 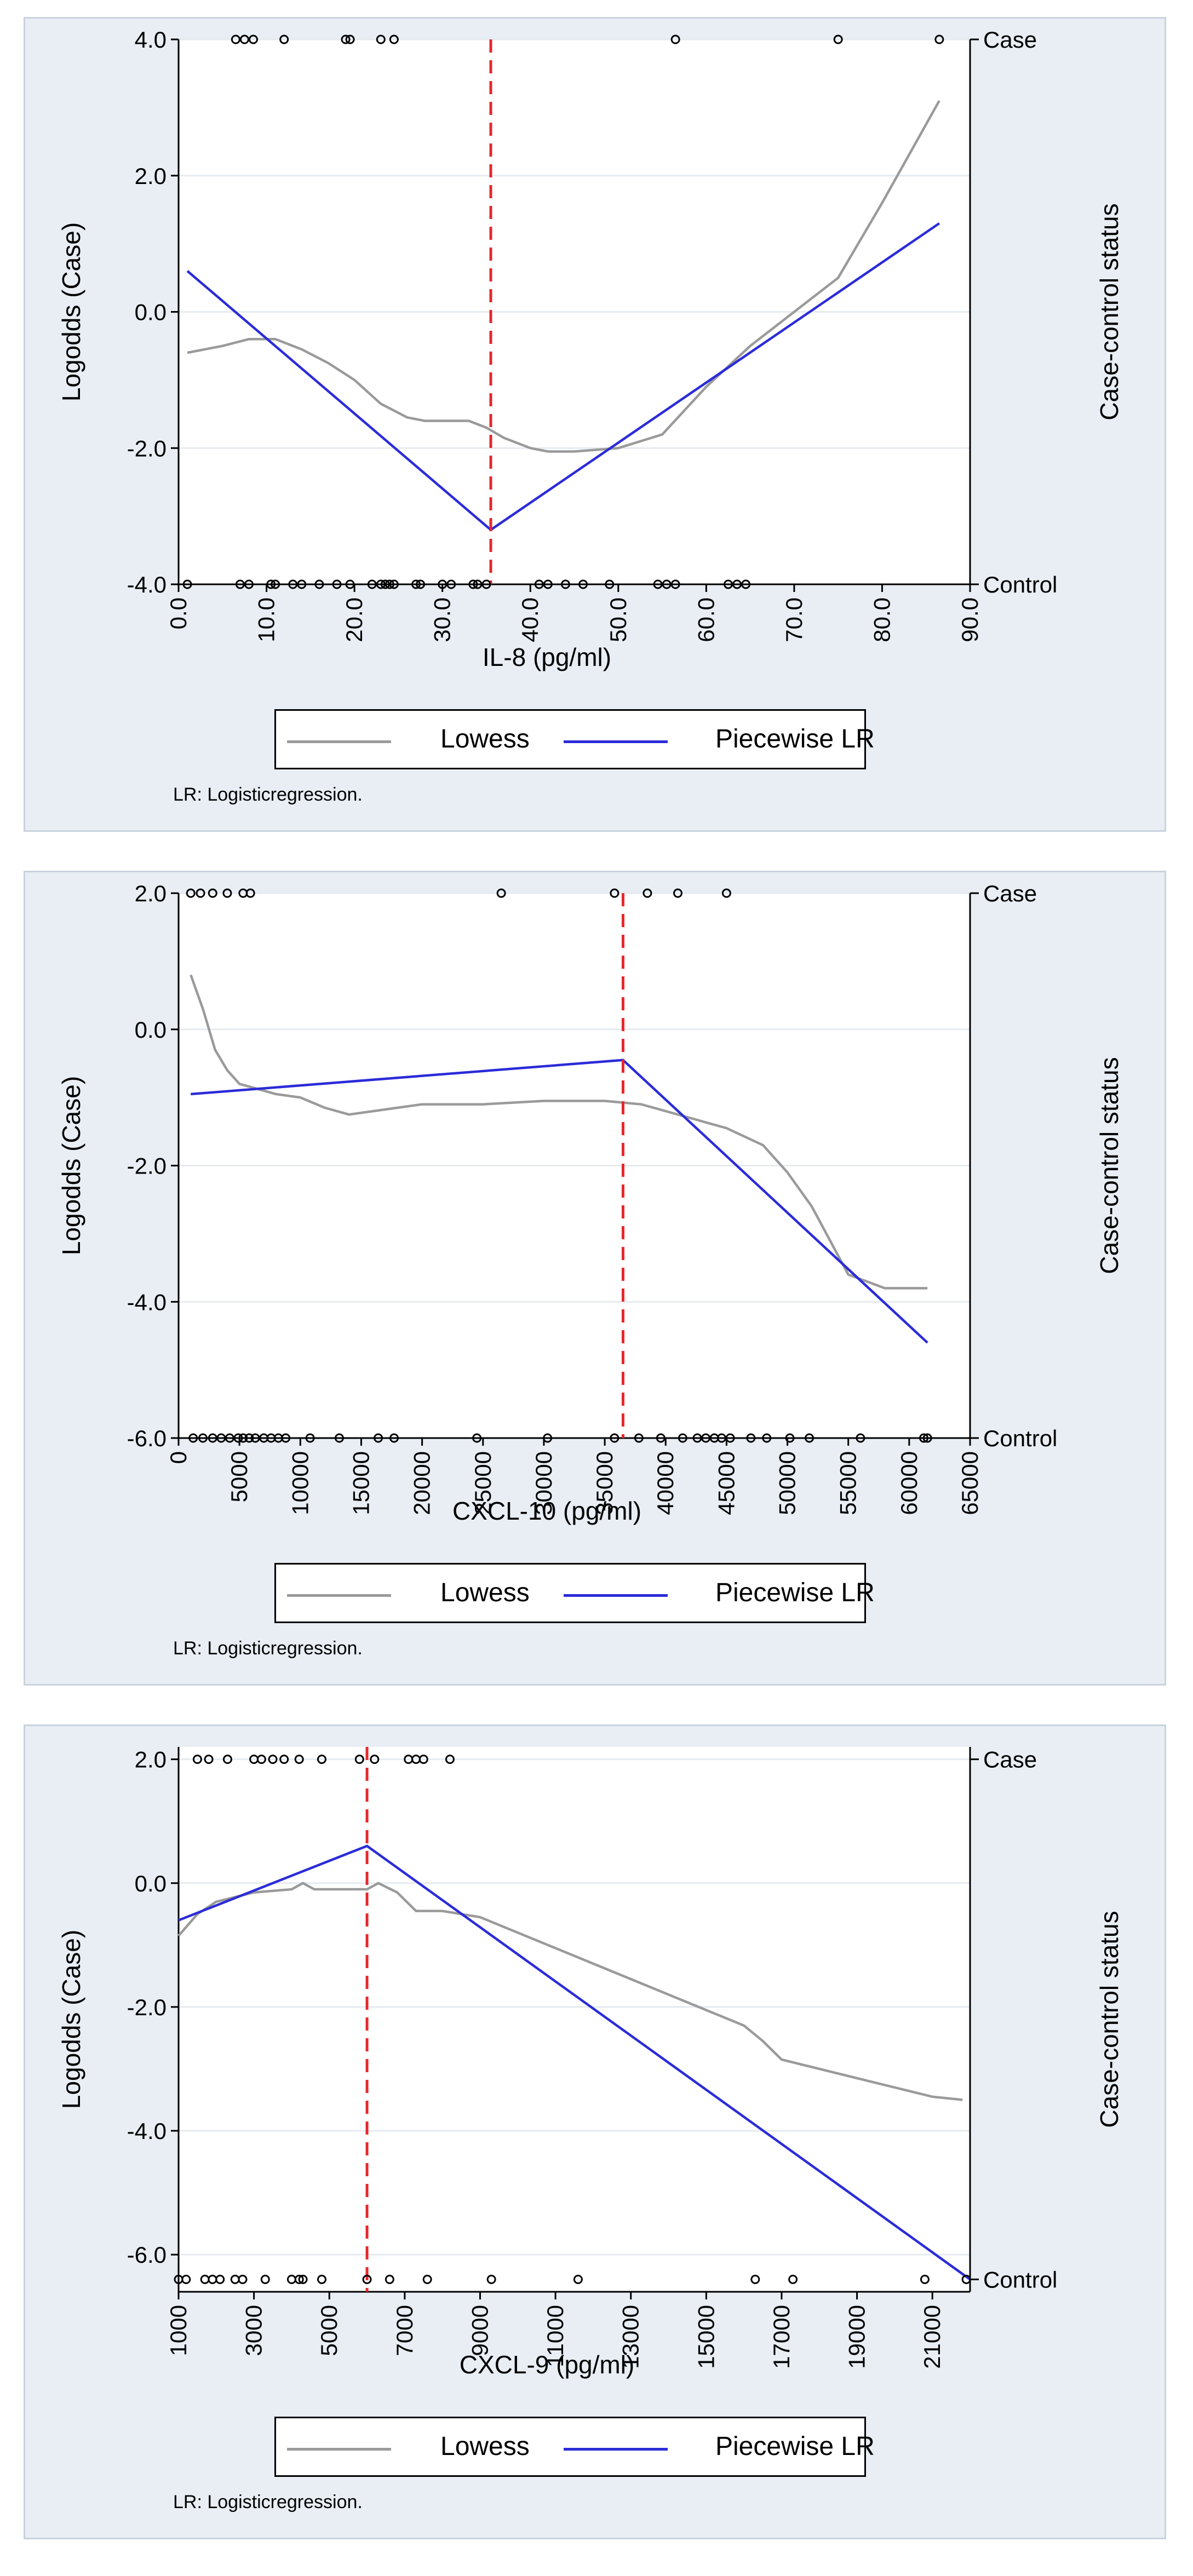 What do you see at coordinates (266, 619) in the screenshot?
I see `x-tick-label: 10.0` at bounding box center [266, 619].